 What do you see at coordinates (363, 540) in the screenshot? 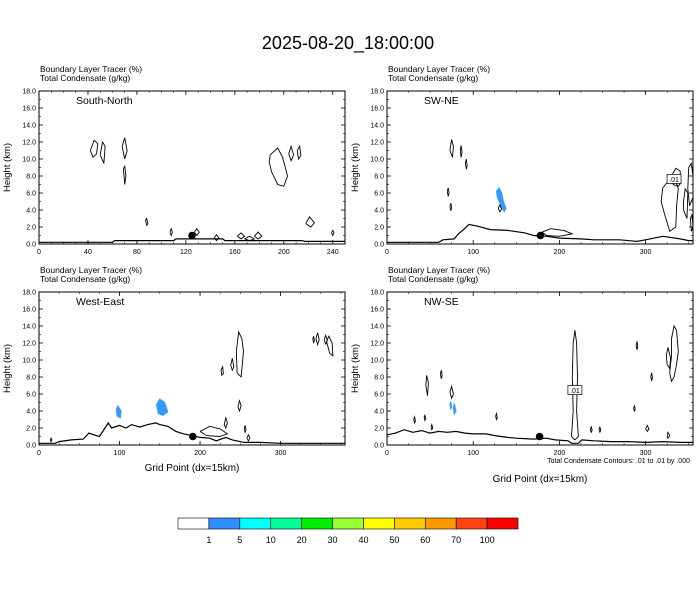
I see `colorbar-label: 40` at bounding box center [363, 540].